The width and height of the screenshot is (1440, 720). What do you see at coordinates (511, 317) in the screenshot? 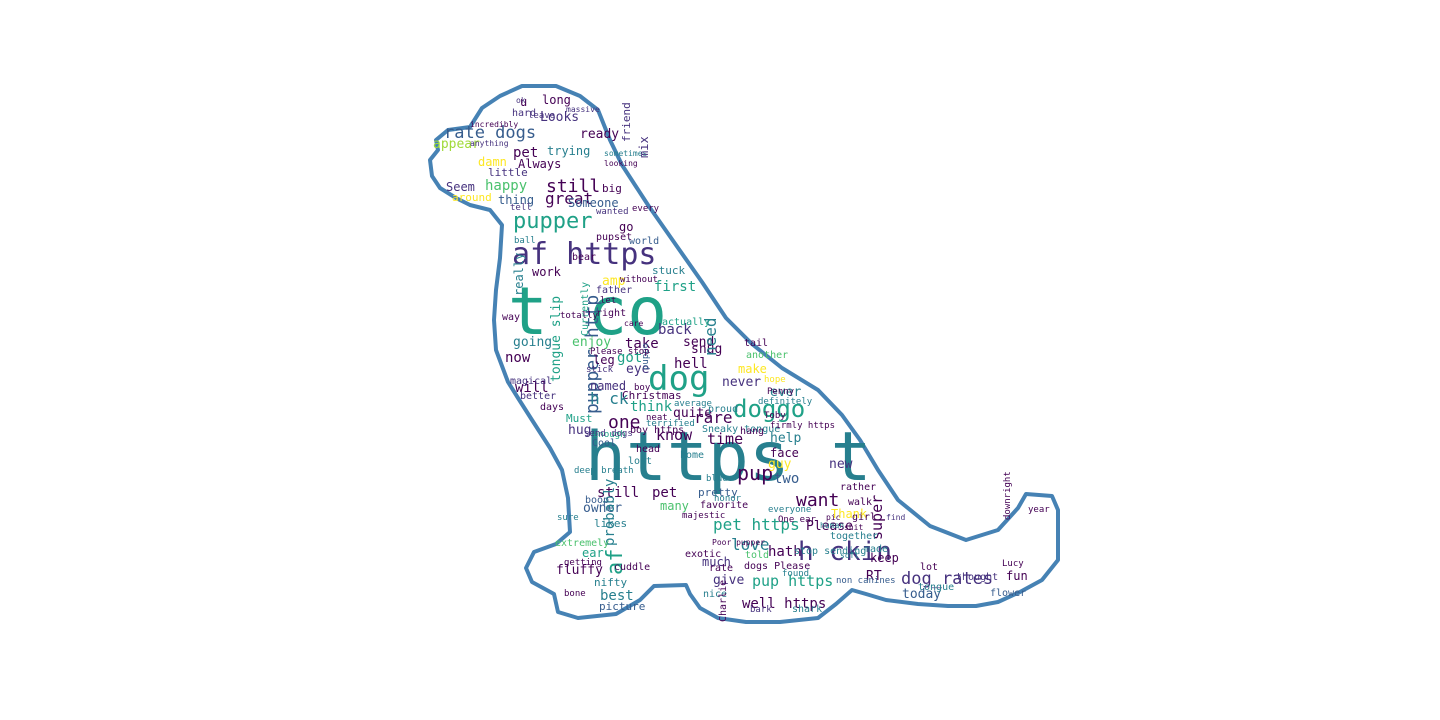
I see `cloud-word: way` at bounding box center [511, 317].